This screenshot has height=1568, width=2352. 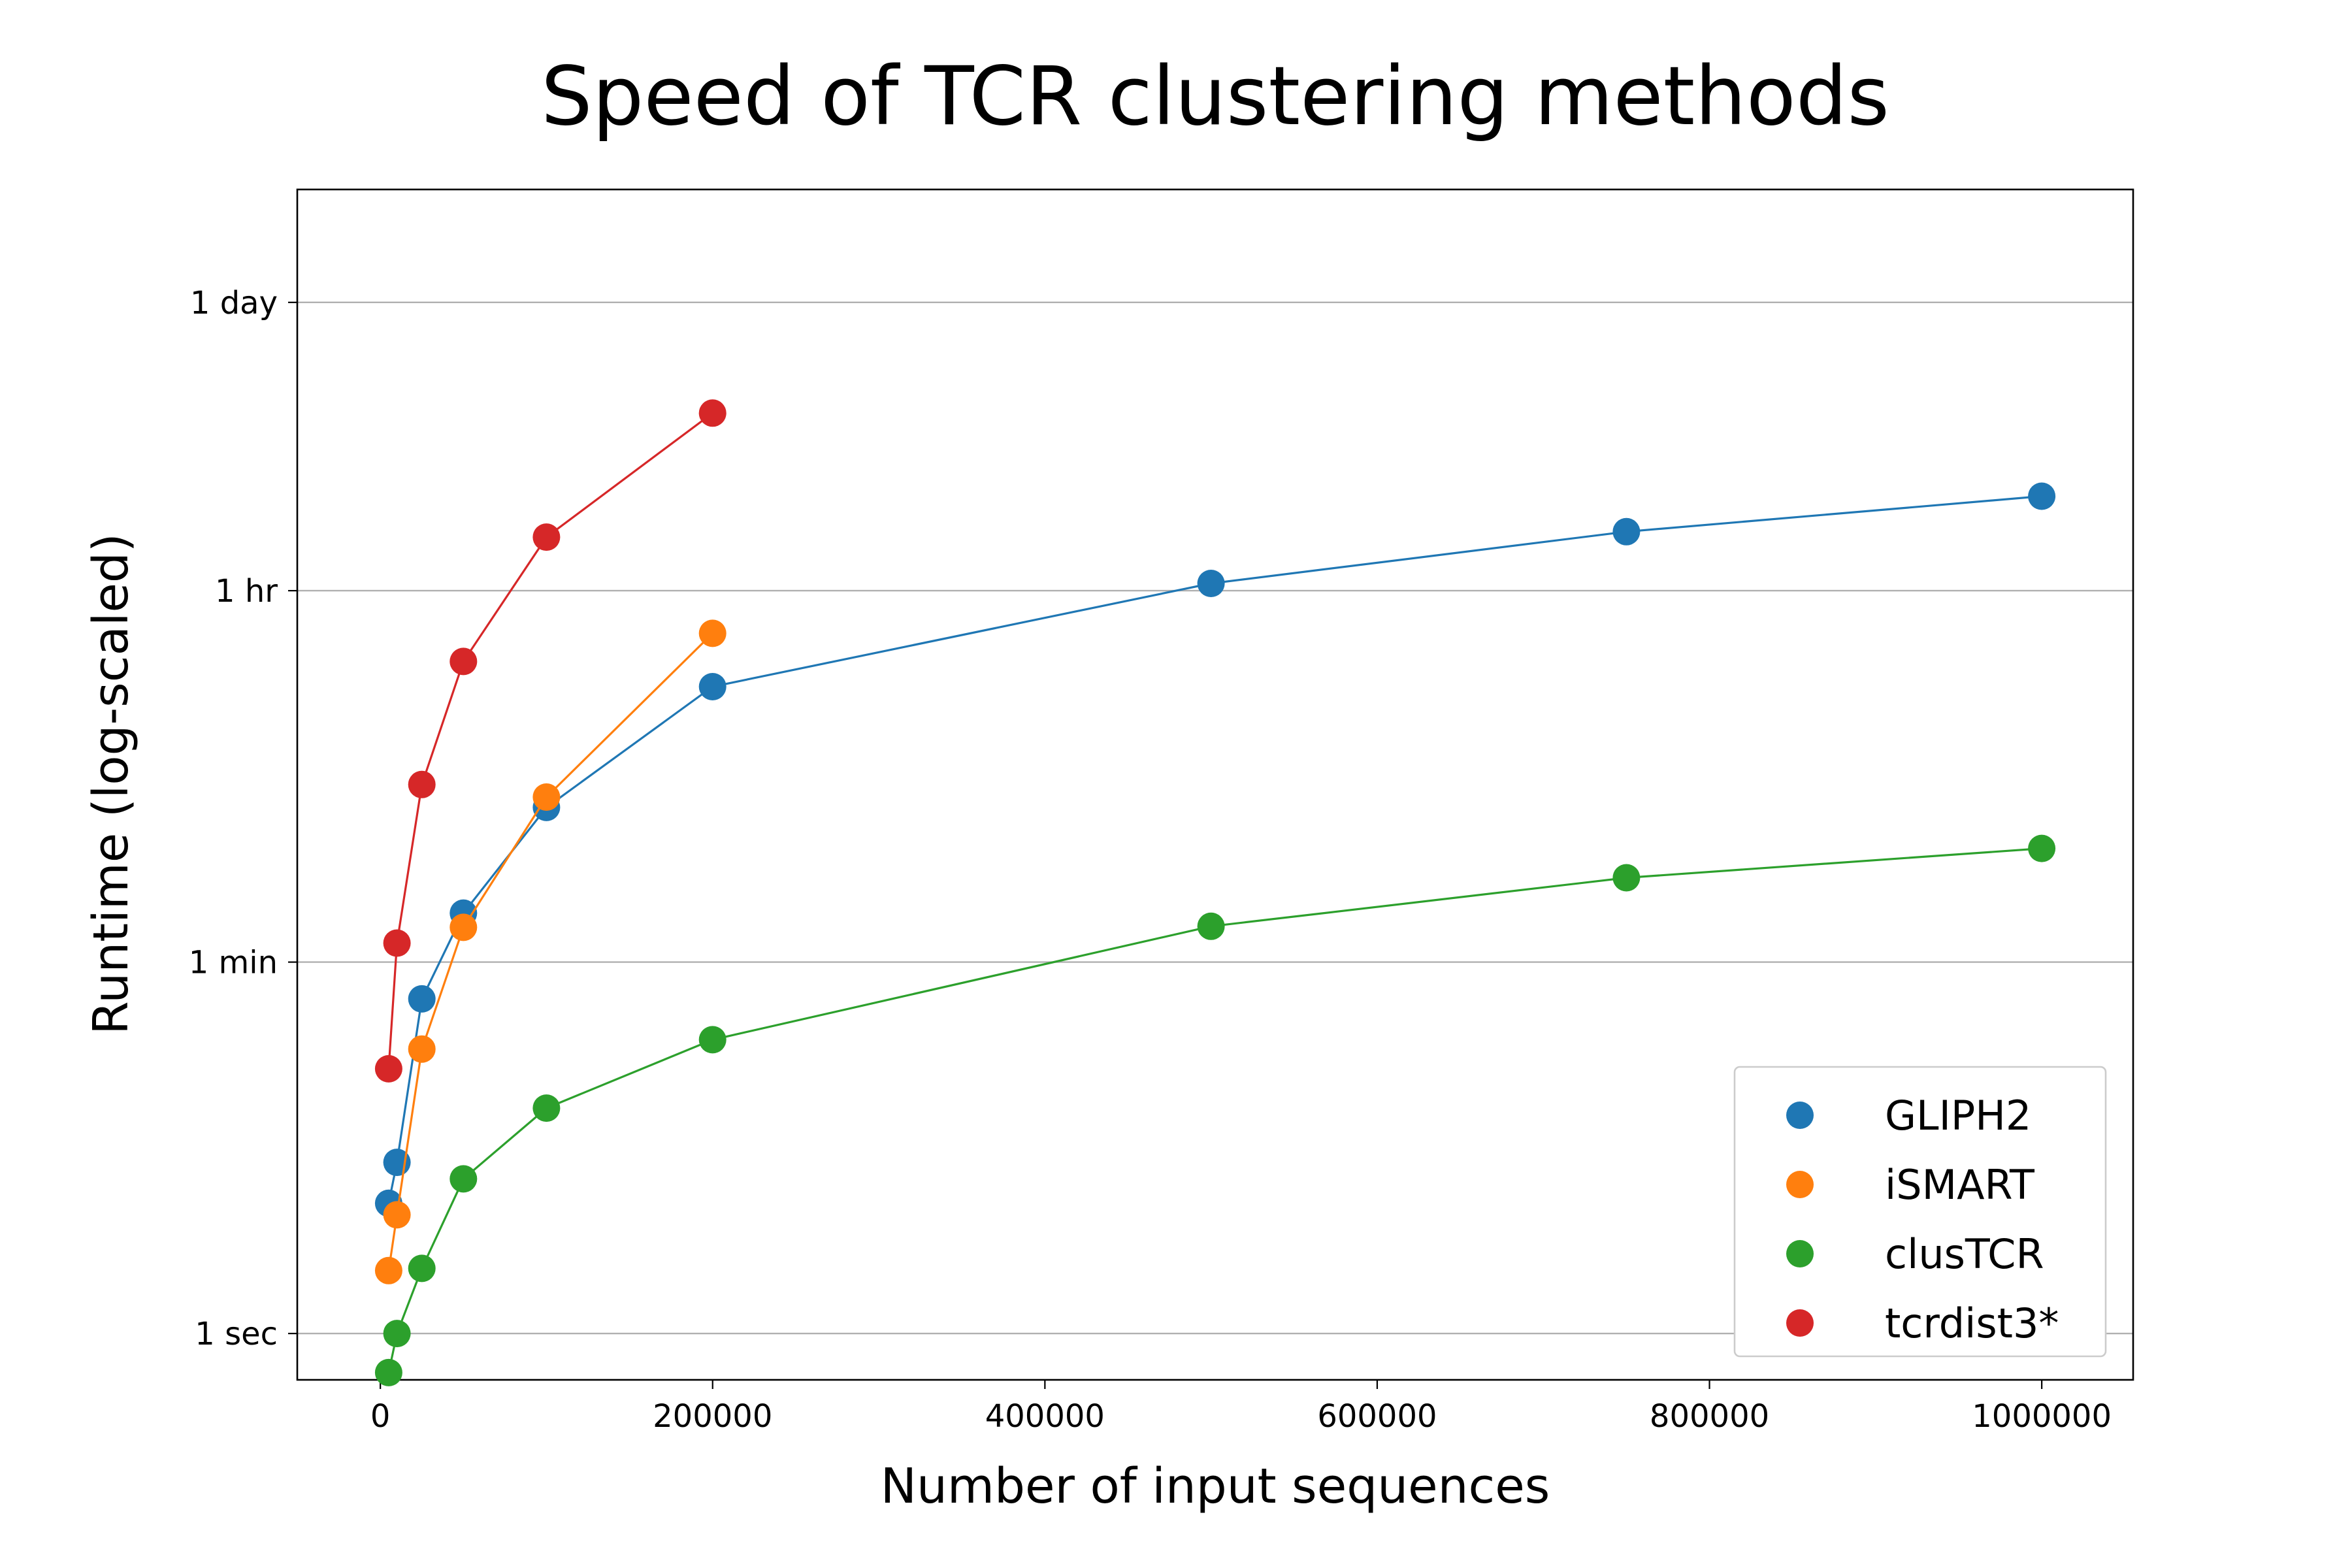 I want to click on legend-label: clusTCR, so click(x=1964, y=1254).